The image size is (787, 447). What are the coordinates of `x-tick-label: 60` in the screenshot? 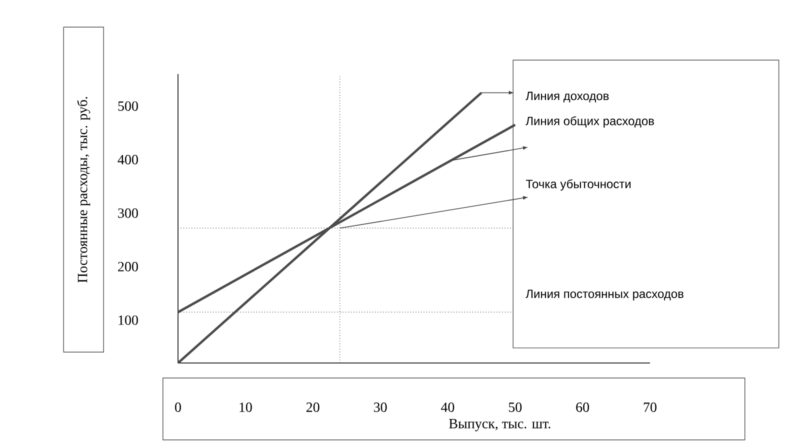 It's located at (583, 407).